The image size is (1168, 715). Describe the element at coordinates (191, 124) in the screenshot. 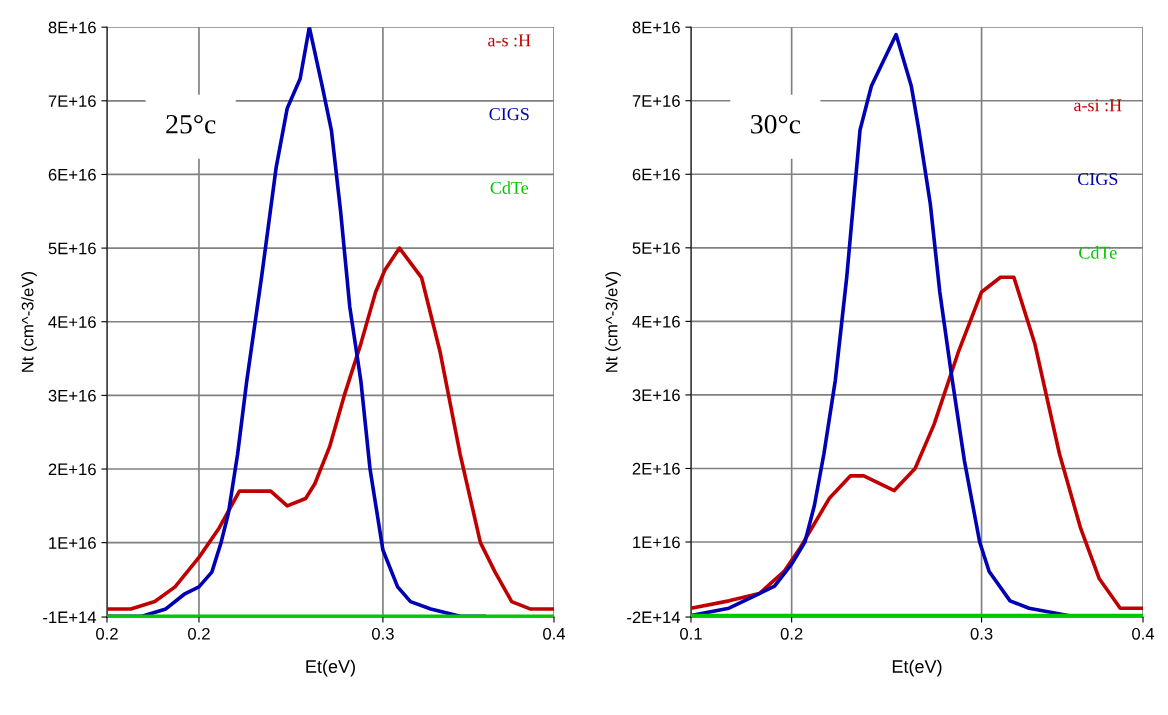

I see `annotation: 25°c` at that location.